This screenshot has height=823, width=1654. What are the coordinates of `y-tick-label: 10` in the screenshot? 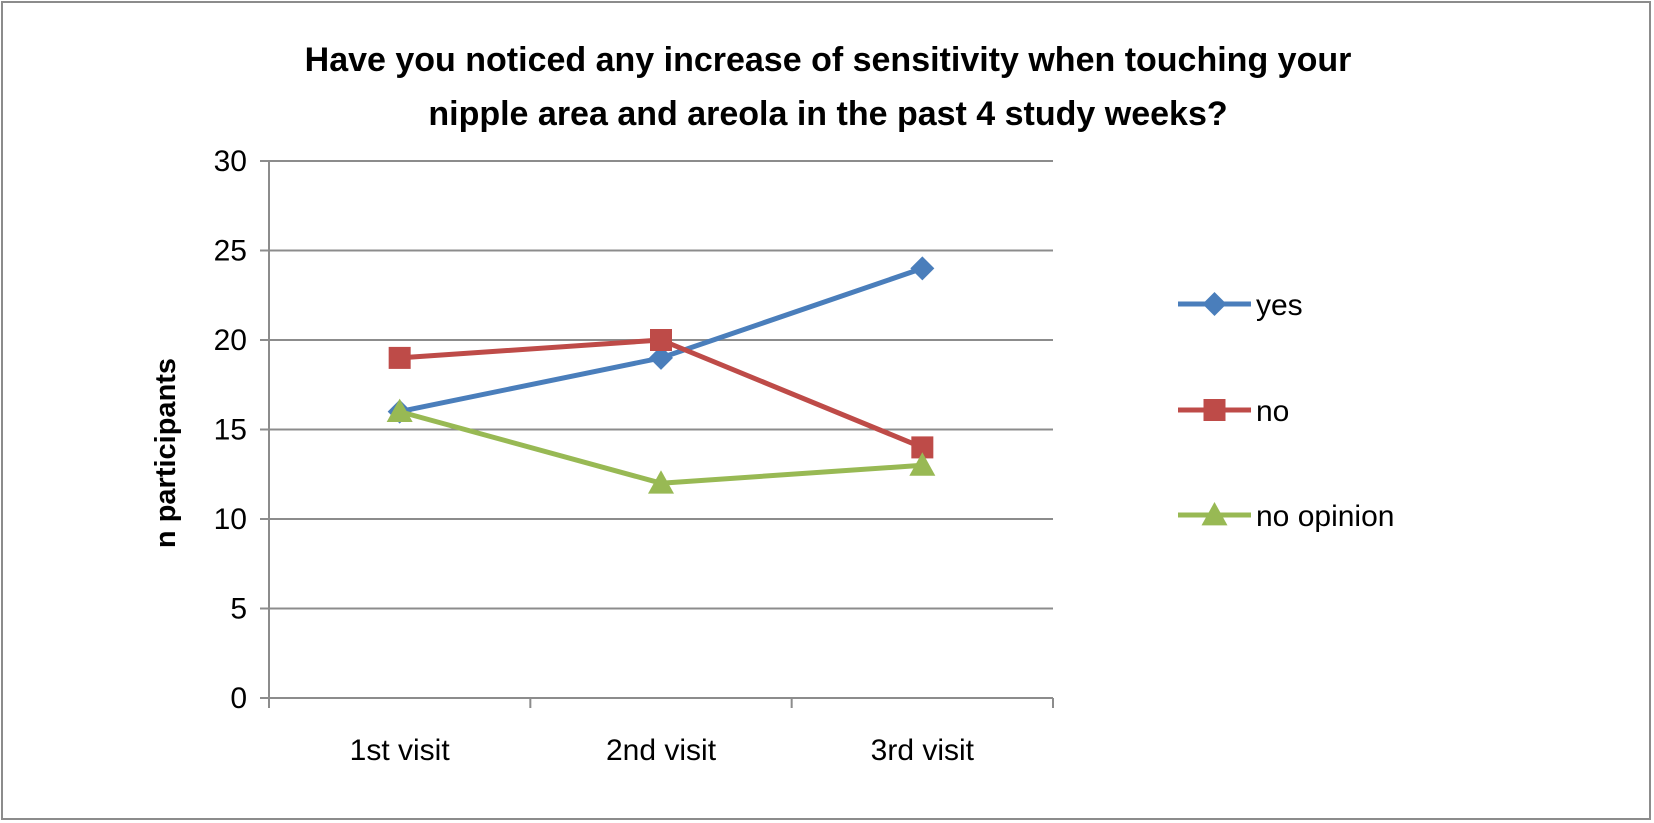 It's located at (230, 519).